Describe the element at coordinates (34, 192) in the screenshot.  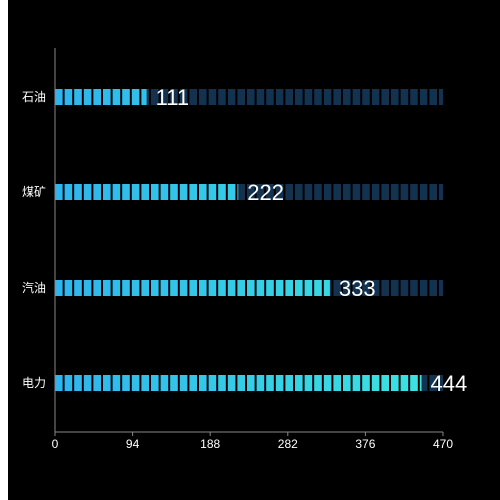
I see `category-label: 煤矿` at that location.